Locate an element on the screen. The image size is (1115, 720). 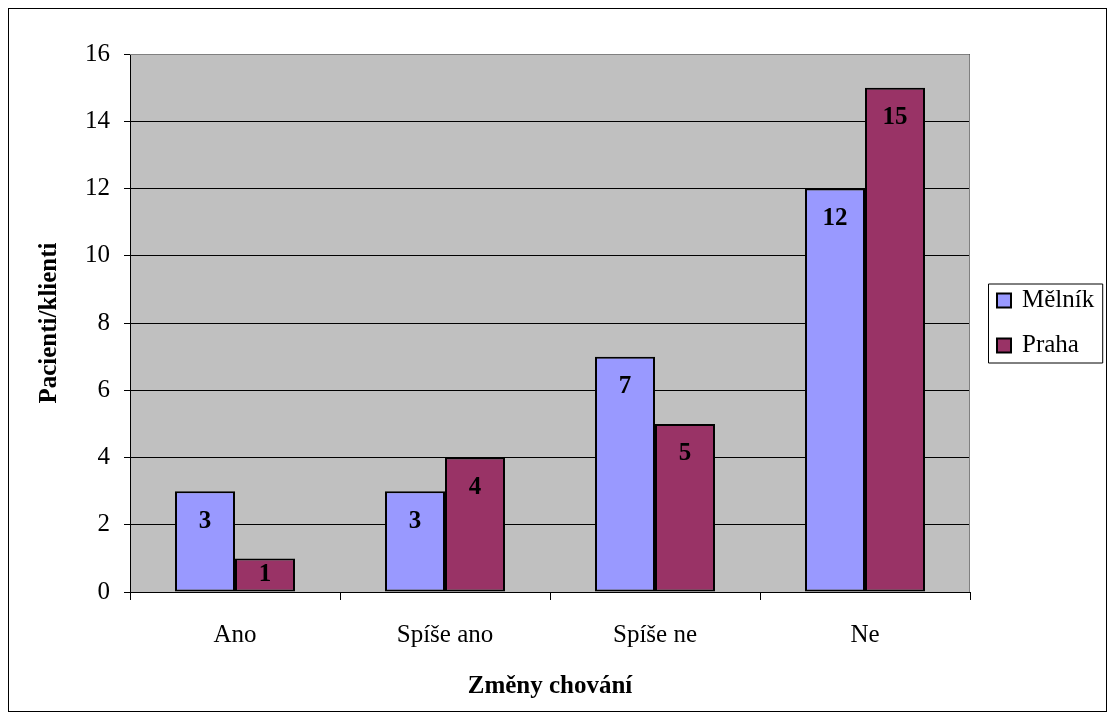
legend-label: Mělník is located at coordinates (1058, 299).